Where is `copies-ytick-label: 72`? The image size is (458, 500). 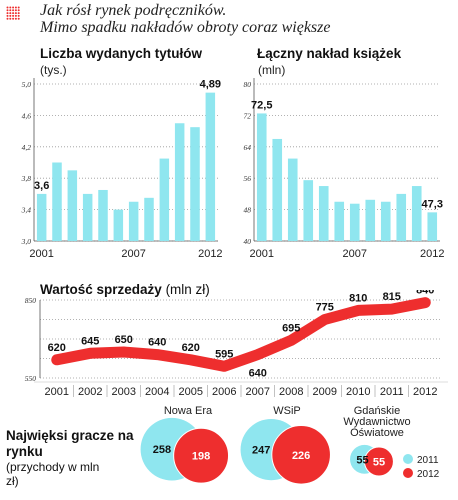 copies-ytick-label: 72 is located at coordinates (248, 115).